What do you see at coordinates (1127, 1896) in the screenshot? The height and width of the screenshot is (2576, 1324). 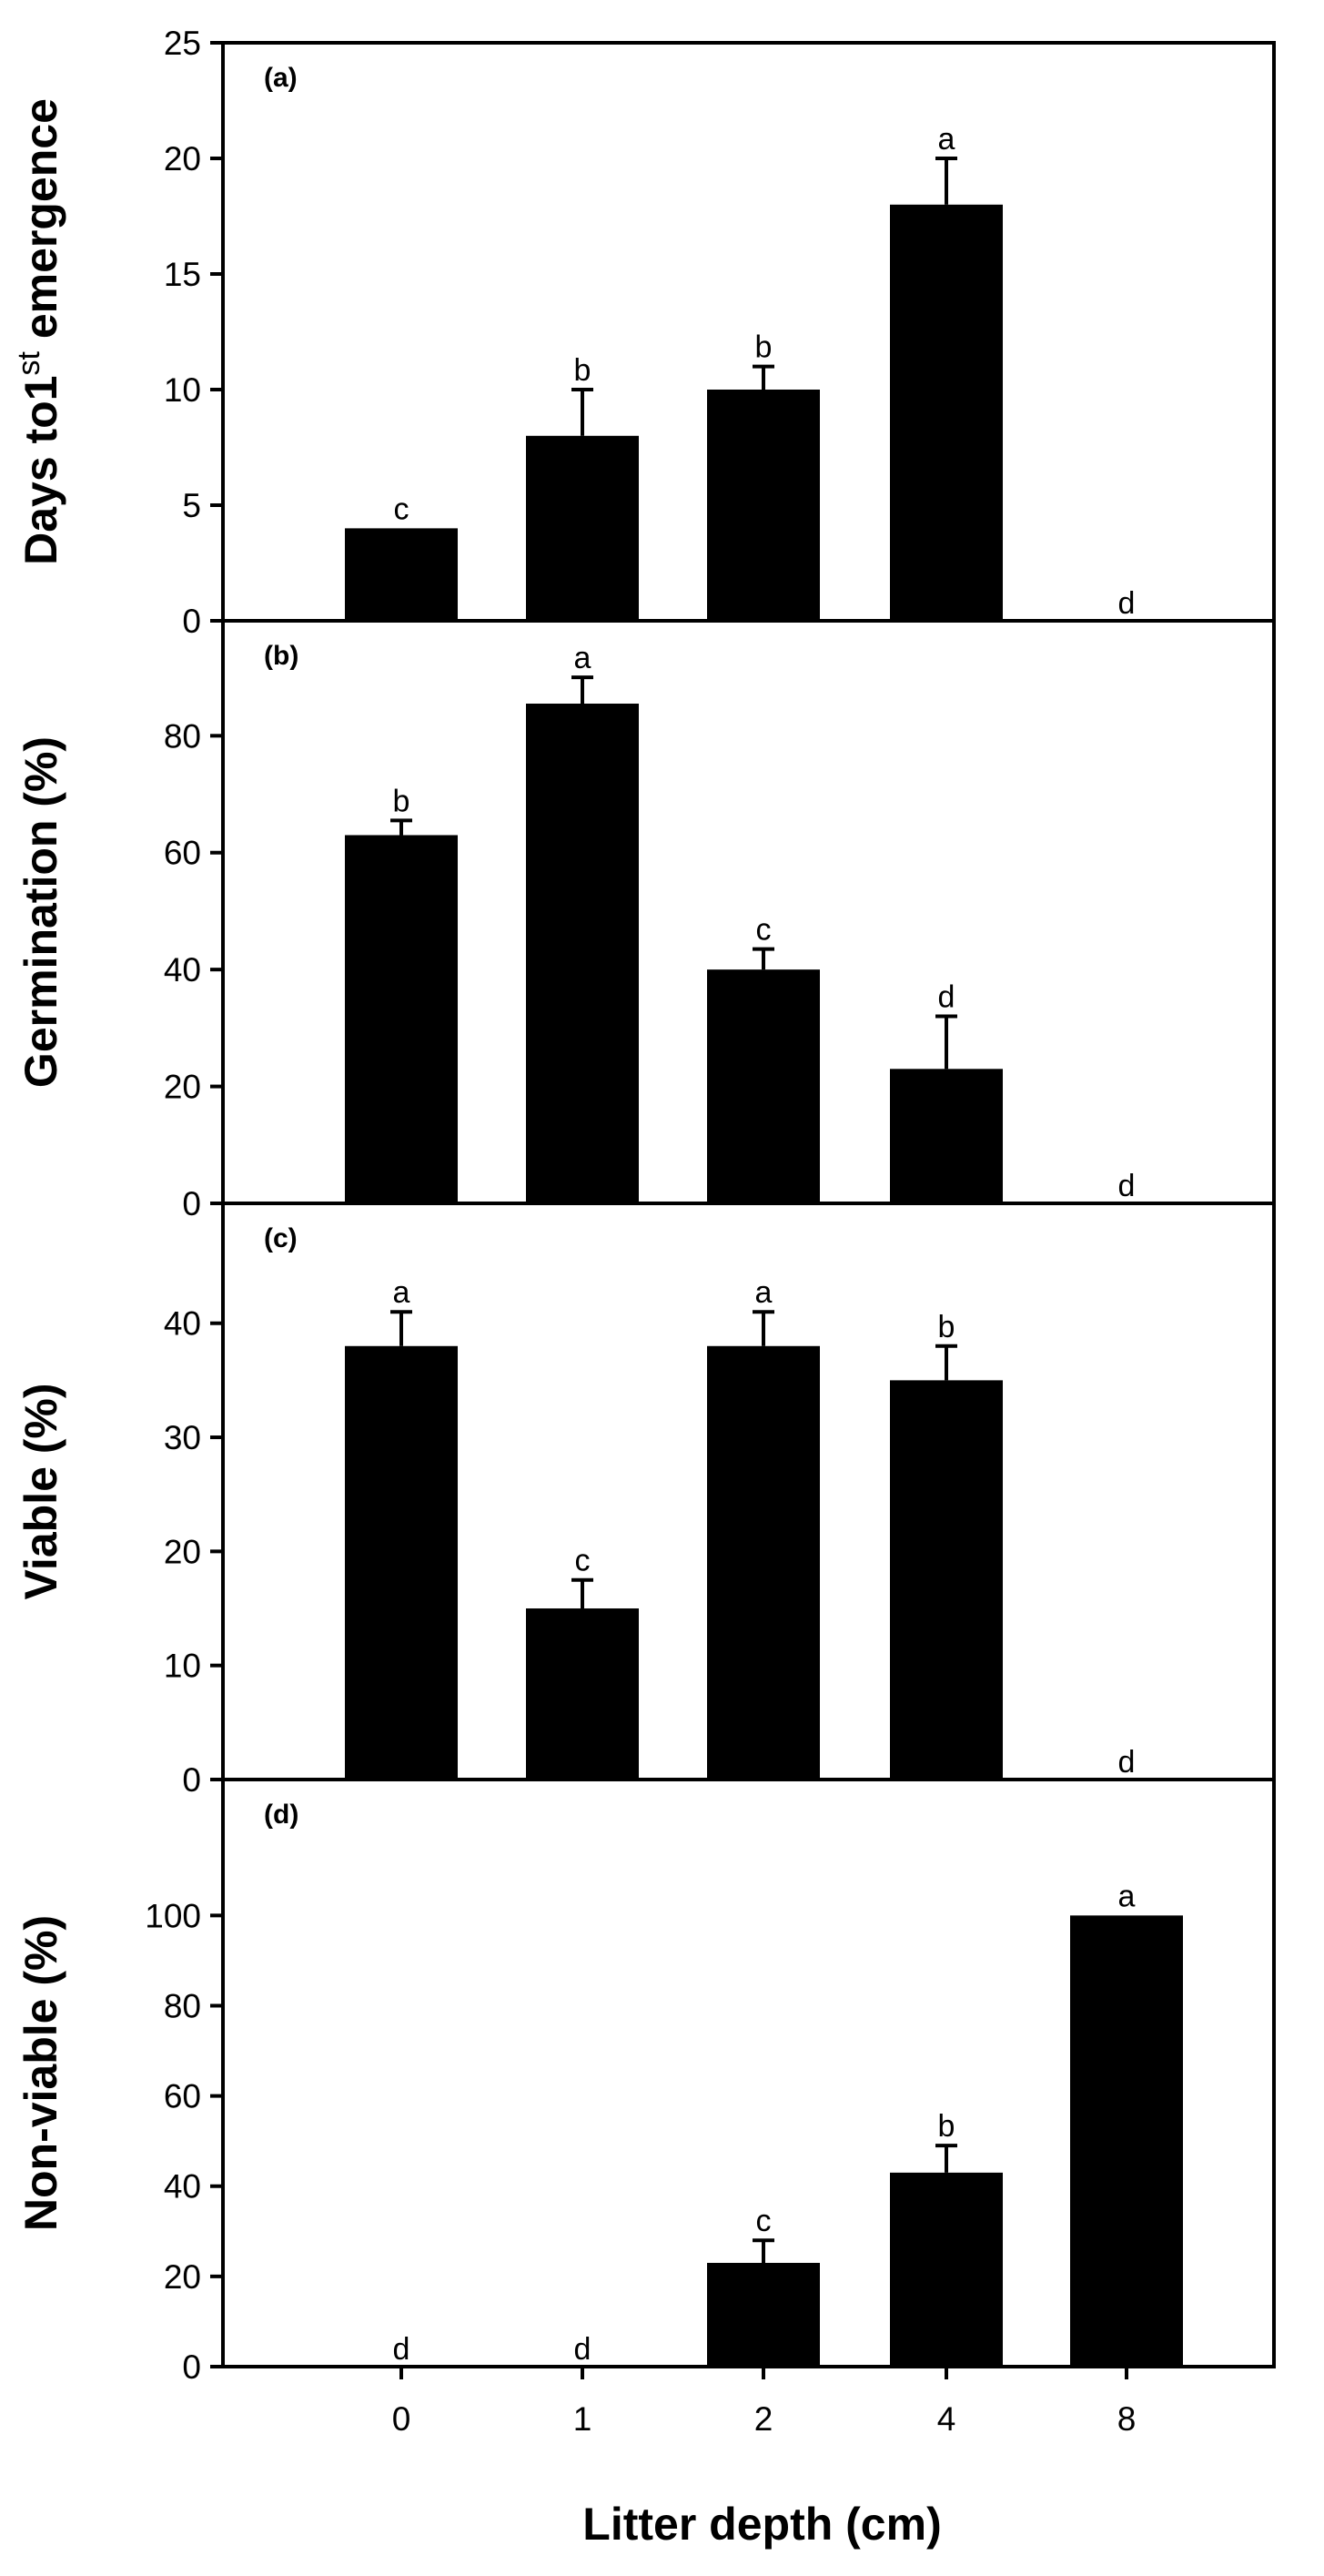 I see `significance-letter-d-8: a` at bounding box center [1127, 1896].